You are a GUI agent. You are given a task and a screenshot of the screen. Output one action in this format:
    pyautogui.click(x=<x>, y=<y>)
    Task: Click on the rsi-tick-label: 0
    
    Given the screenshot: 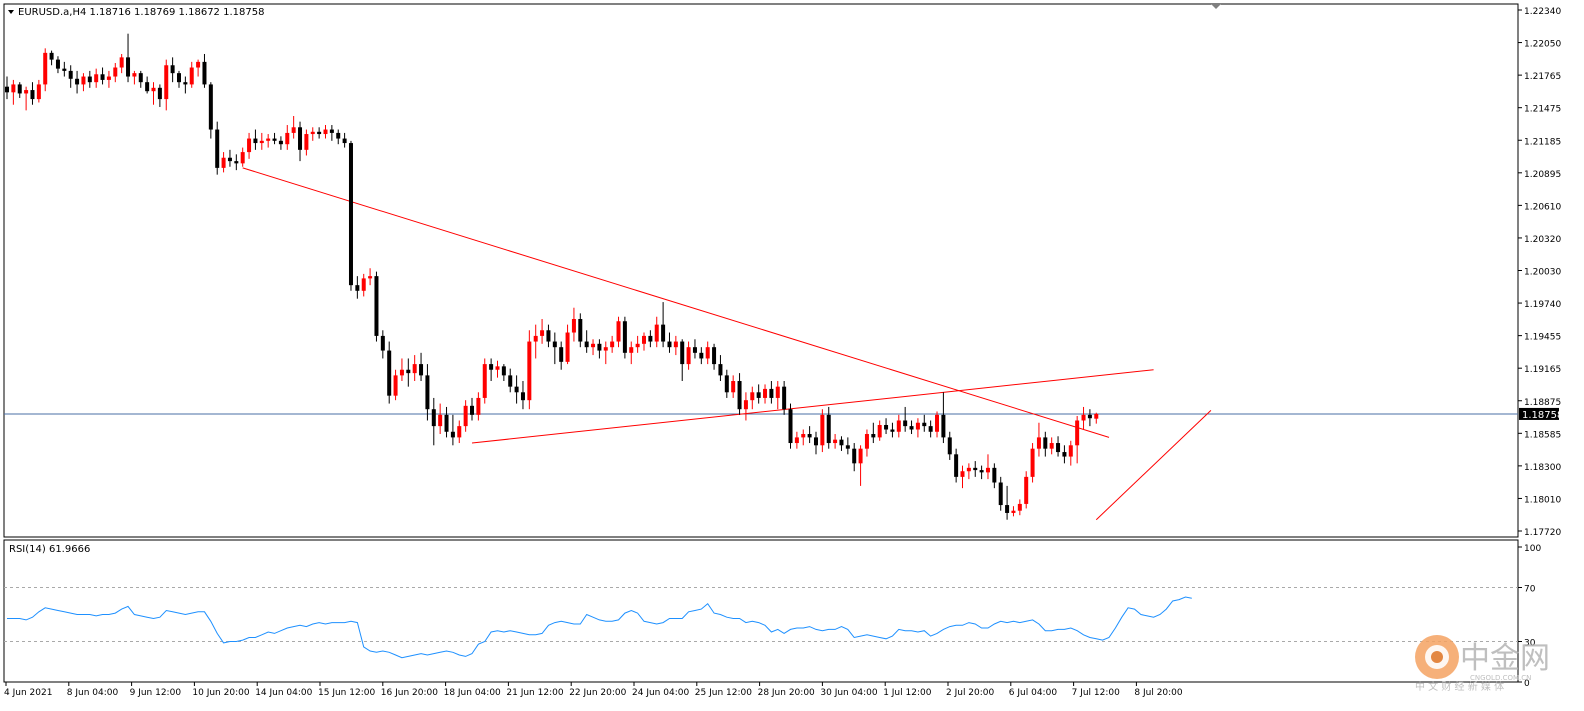 What is the action you would take?
    pyautogui.click(x=1527, y=684)
    